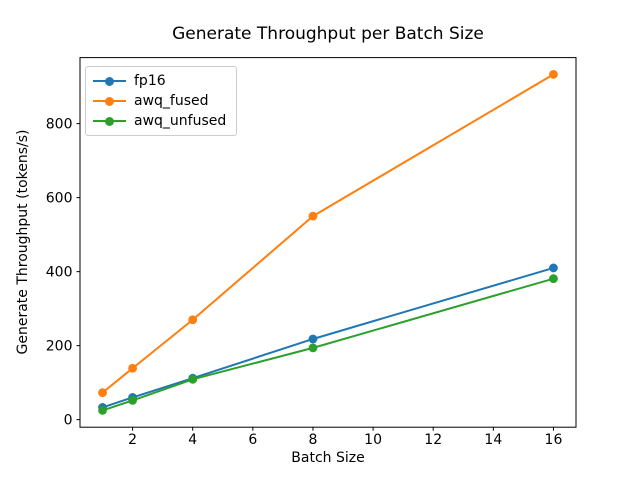 The width and height of the screenshot is (640, 480). Describe the element at coordinates (150, 81) in the screenshot. I see `legend-label: fp16` at that location.